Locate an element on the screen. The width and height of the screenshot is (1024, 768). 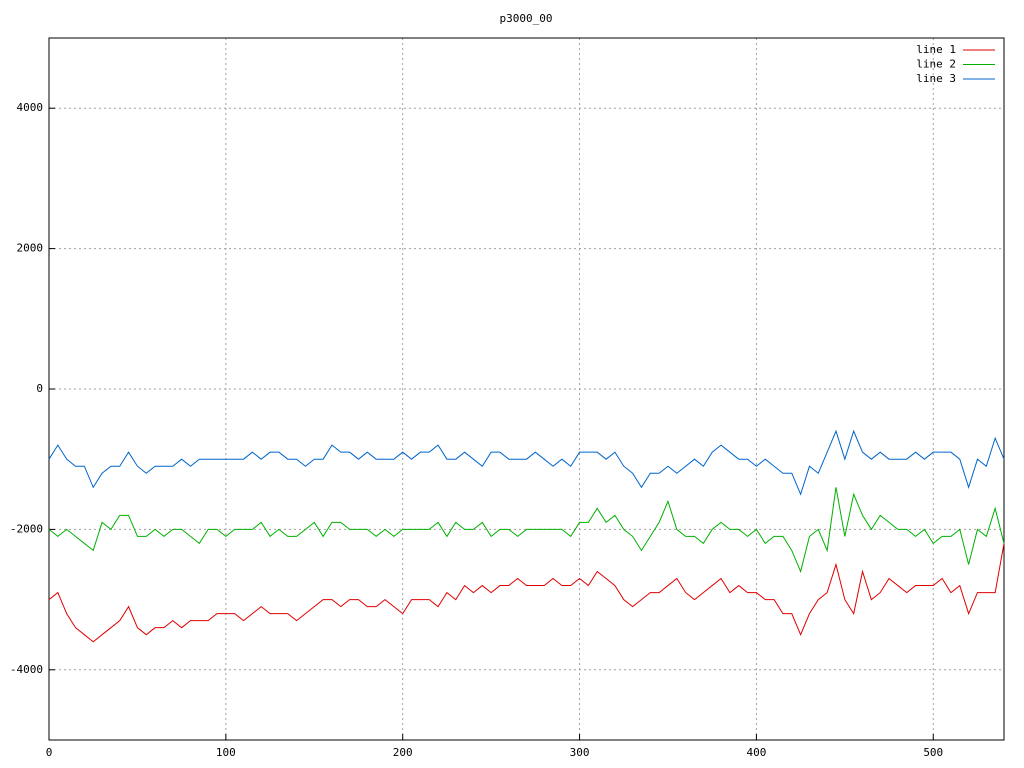
legend-label: line 3 is located at coordinates (936, 78).